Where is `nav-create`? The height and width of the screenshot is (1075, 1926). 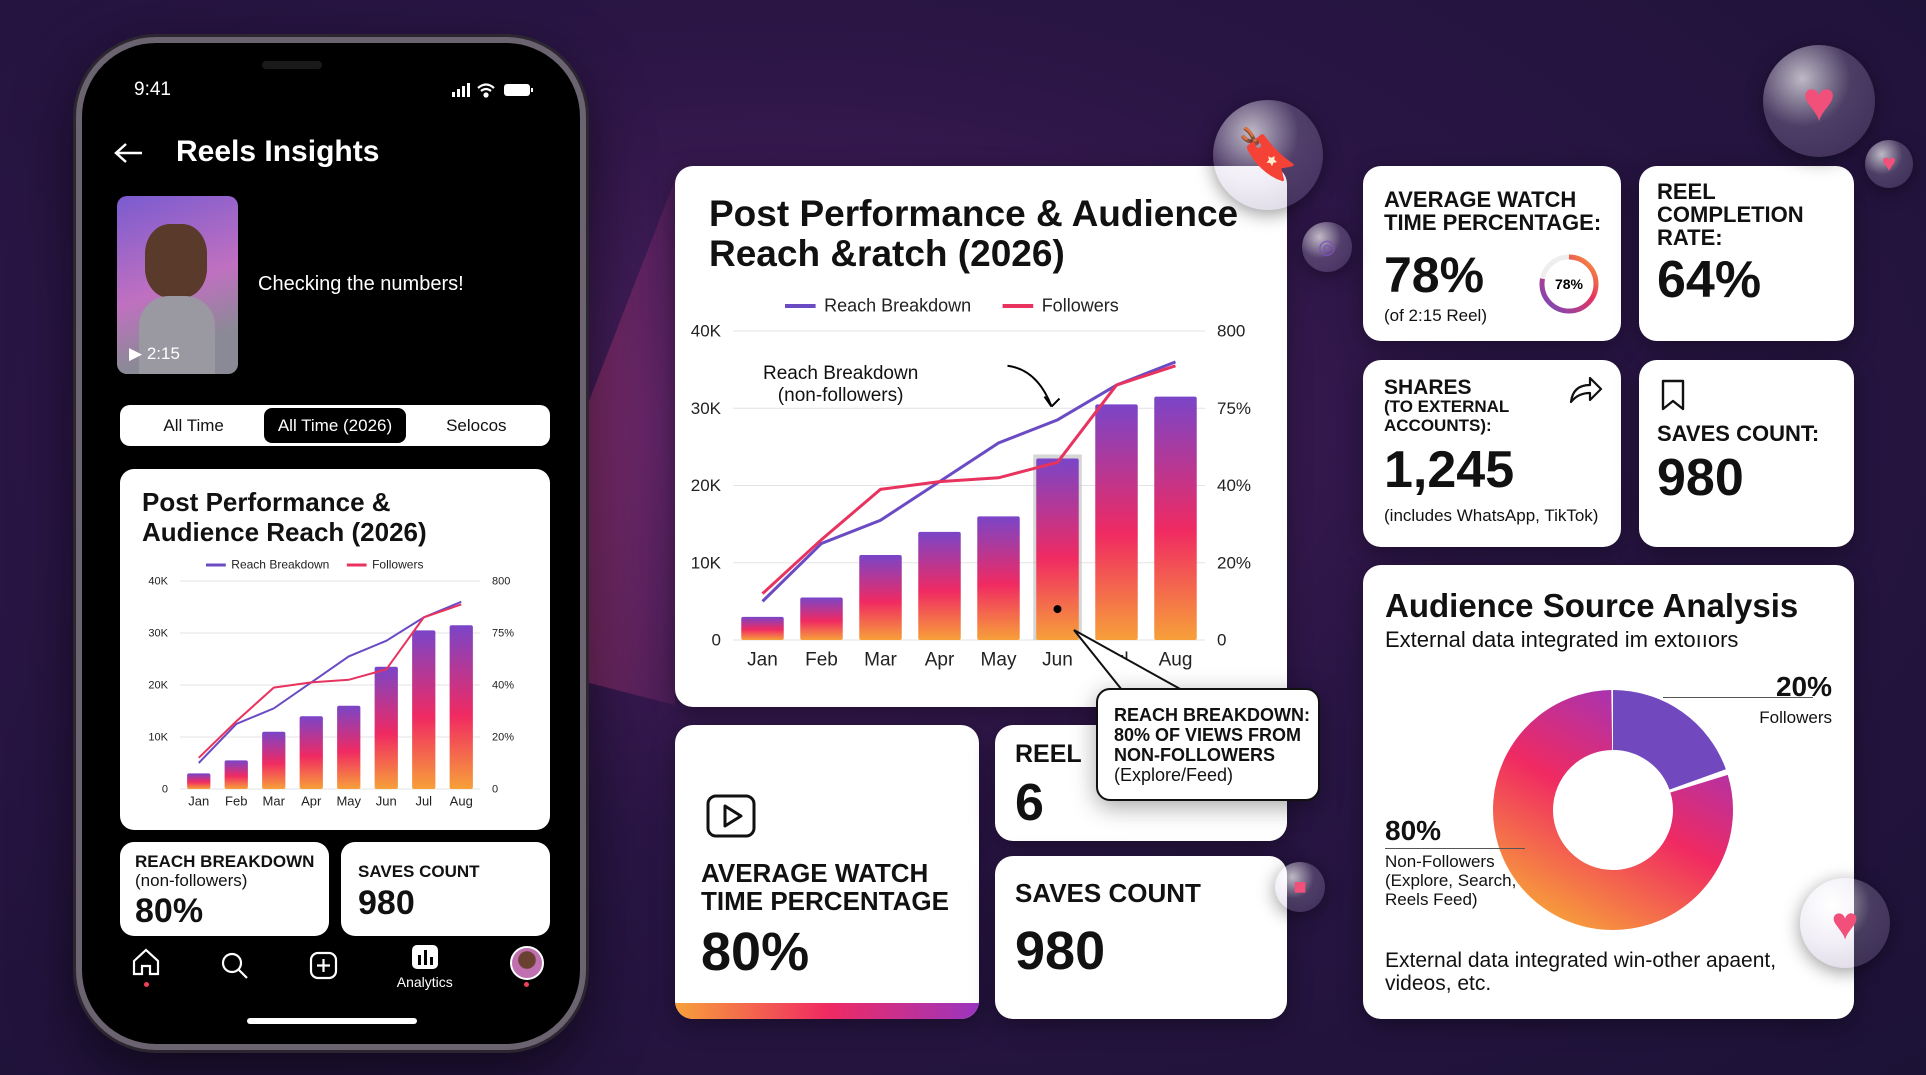
nav-create is located at coordinates (324, 966).